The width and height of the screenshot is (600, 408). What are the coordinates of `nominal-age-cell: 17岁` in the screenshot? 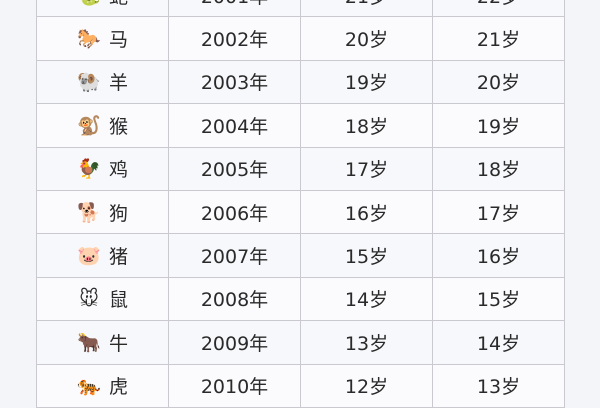 It's located at (498, 212).